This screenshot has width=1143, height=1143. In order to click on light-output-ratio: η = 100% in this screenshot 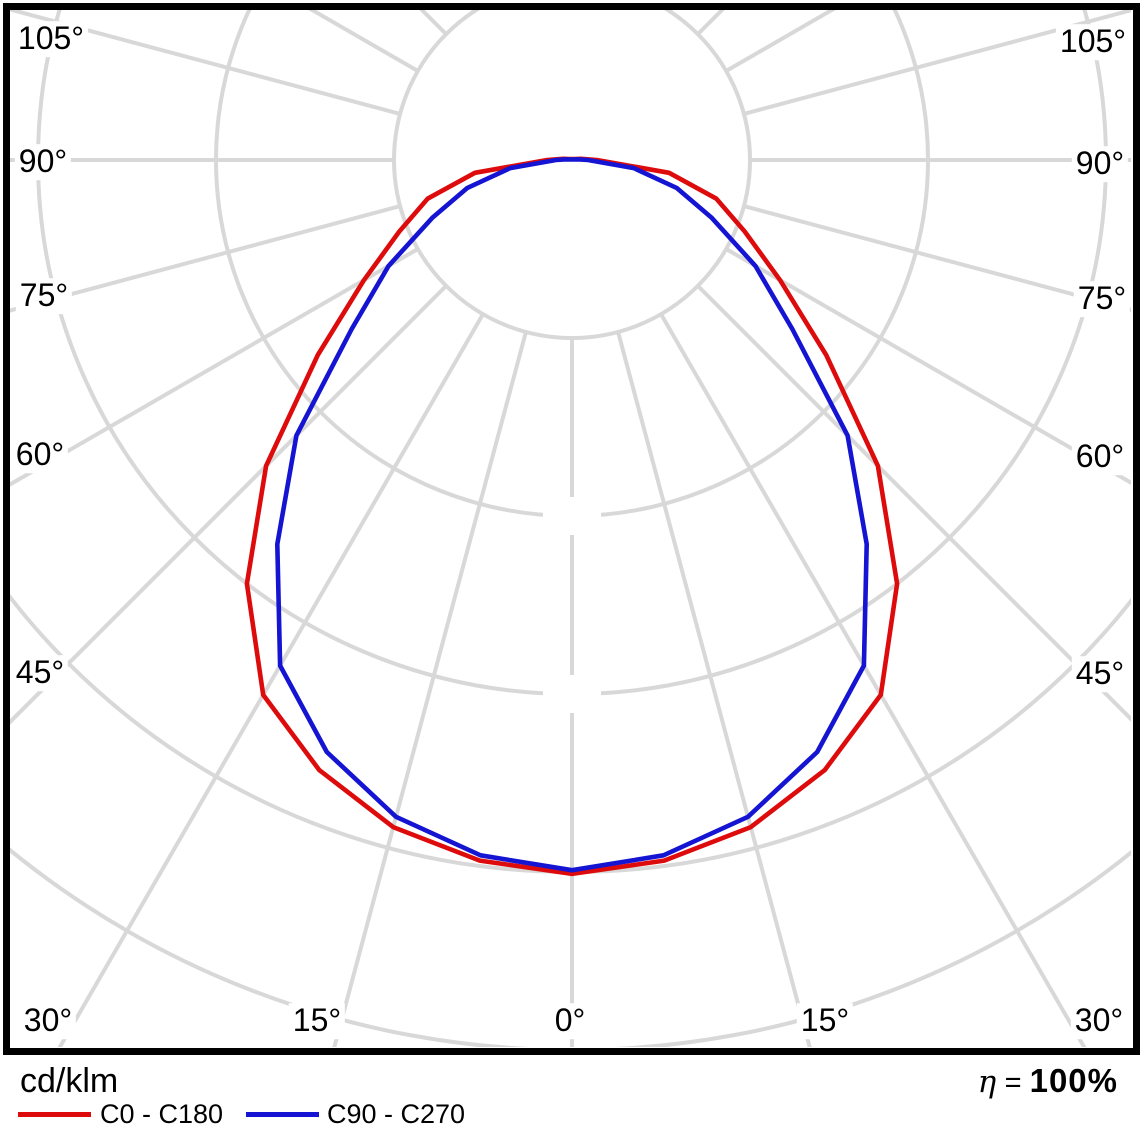, I will do `click(1048, 1081)`.